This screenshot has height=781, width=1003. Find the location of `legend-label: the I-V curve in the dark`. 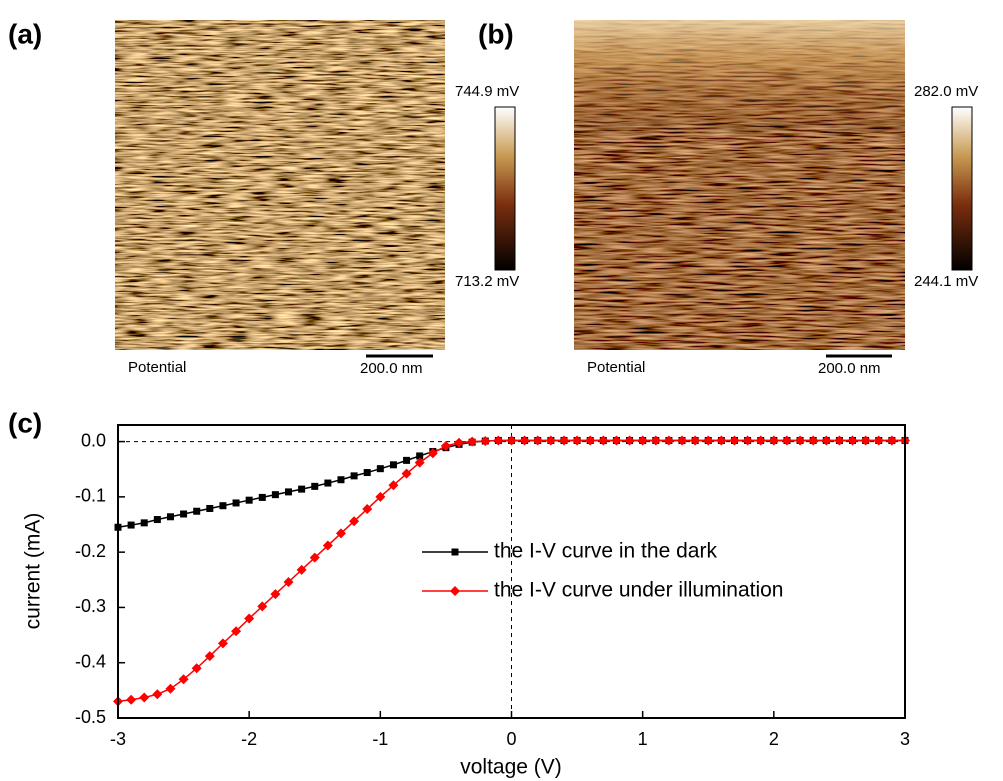

legend-label: the I-V curve in the dark is located at coordinates (605, 551).